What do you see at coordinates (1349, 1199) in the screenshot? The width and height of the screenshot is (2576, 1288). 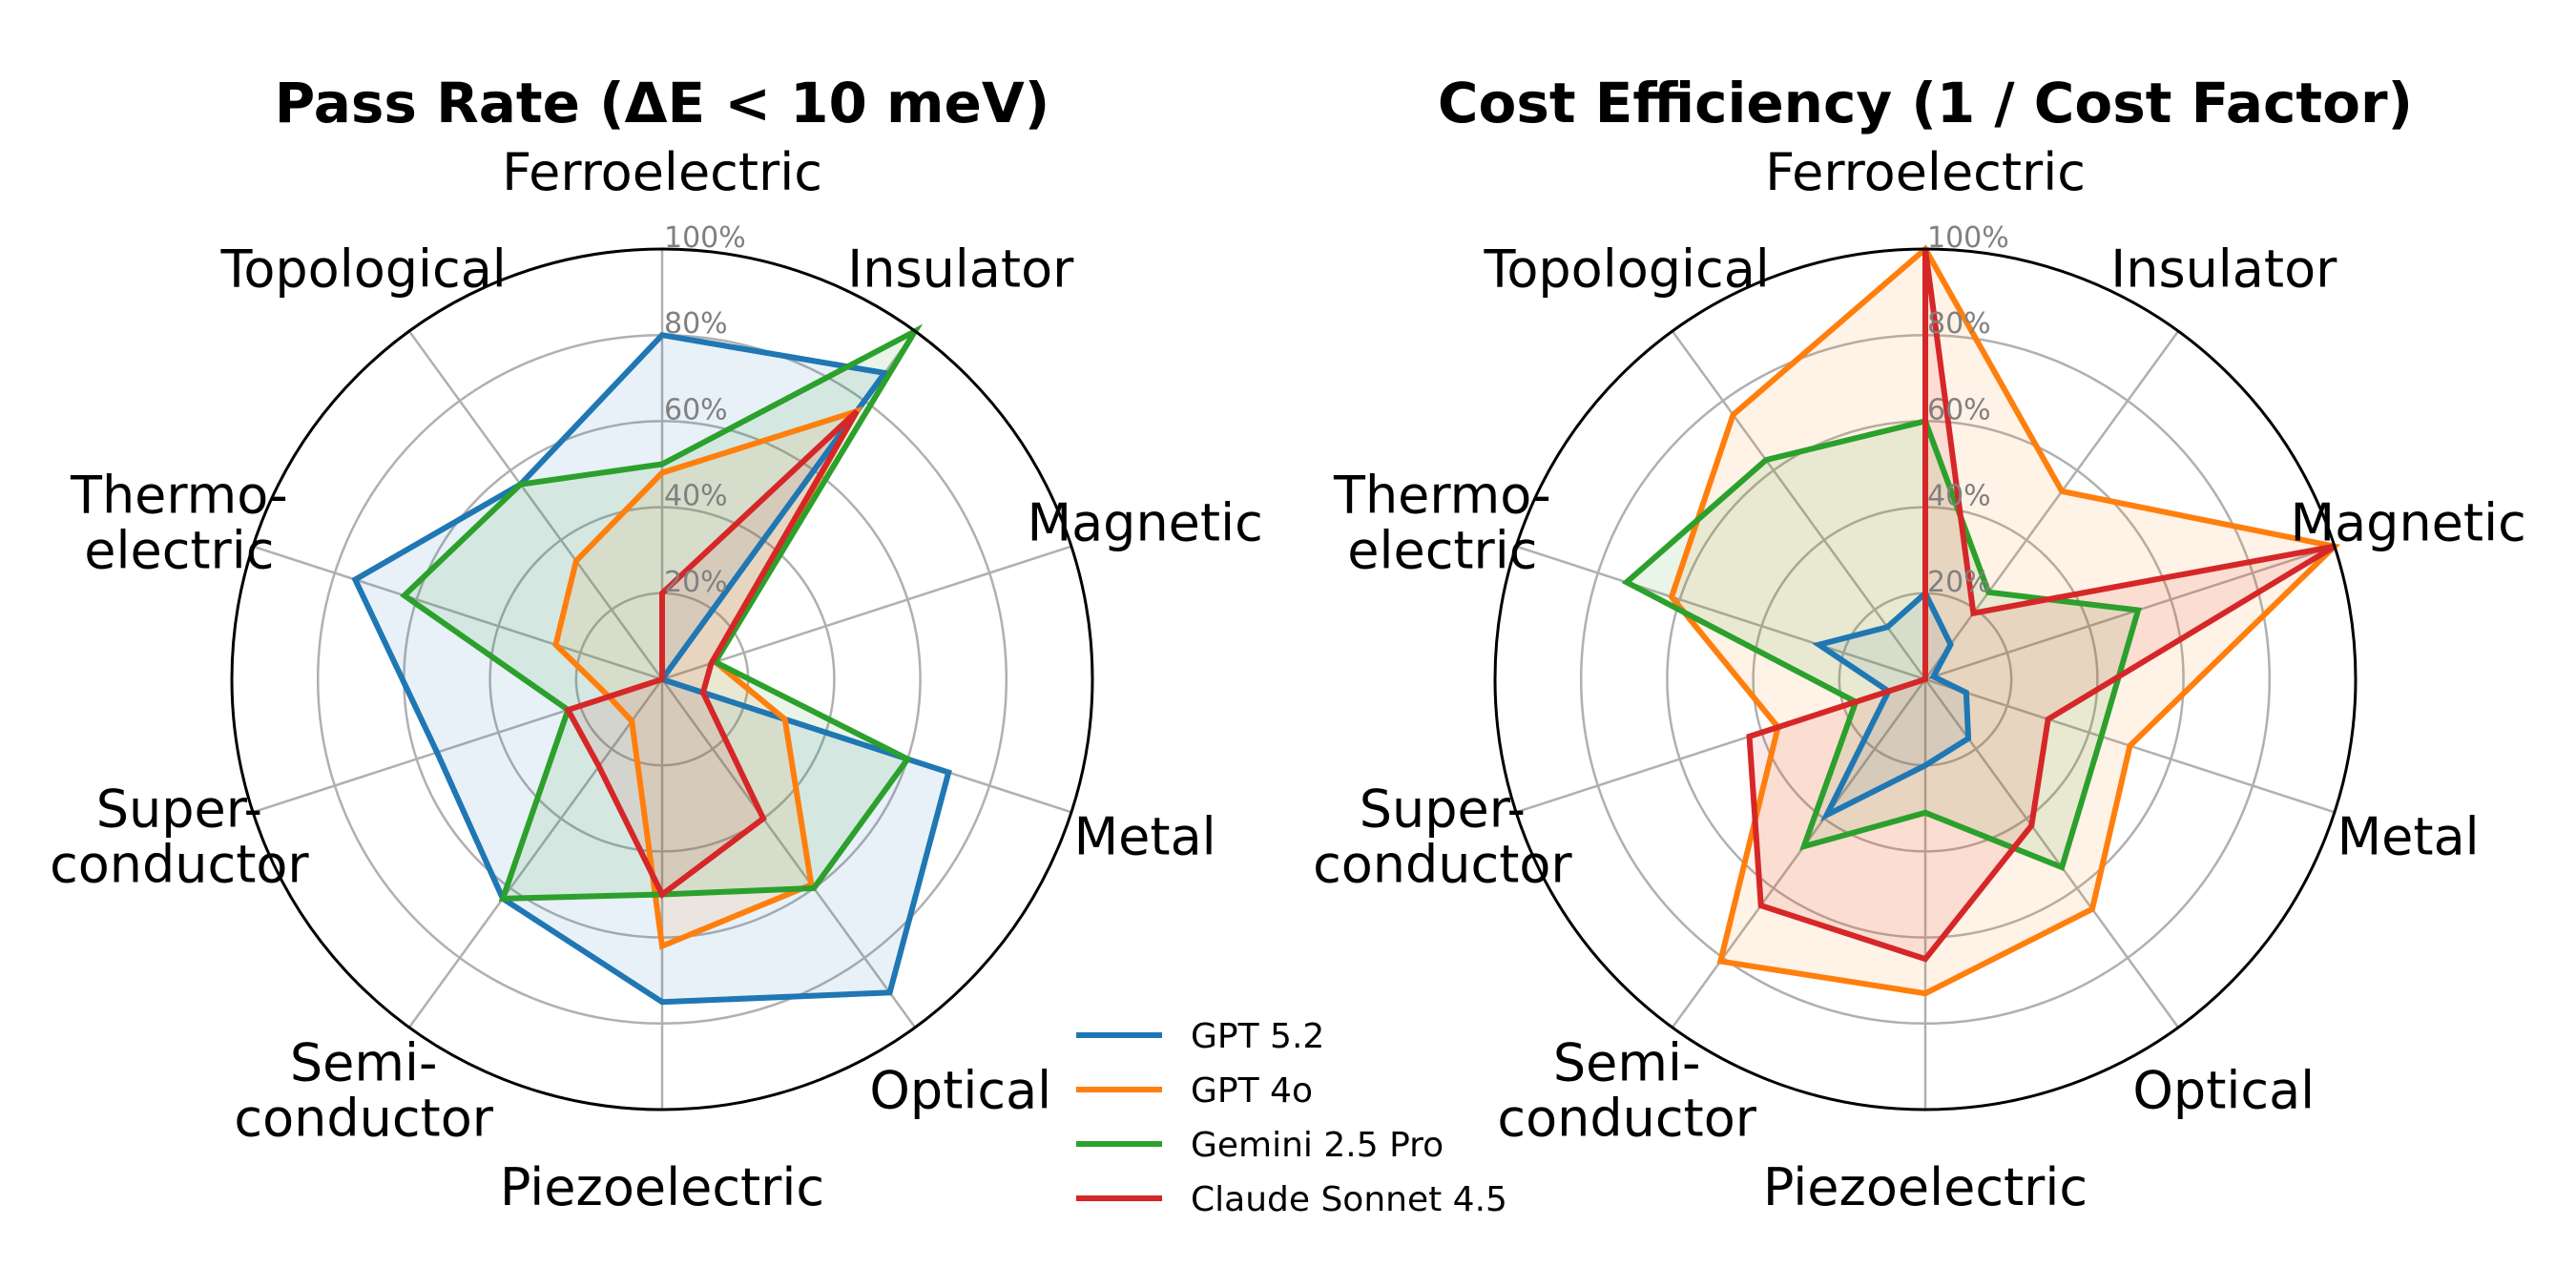 I see `legend-label: Claude Sonnet 4.5` at bounding box center [1349, 1199].